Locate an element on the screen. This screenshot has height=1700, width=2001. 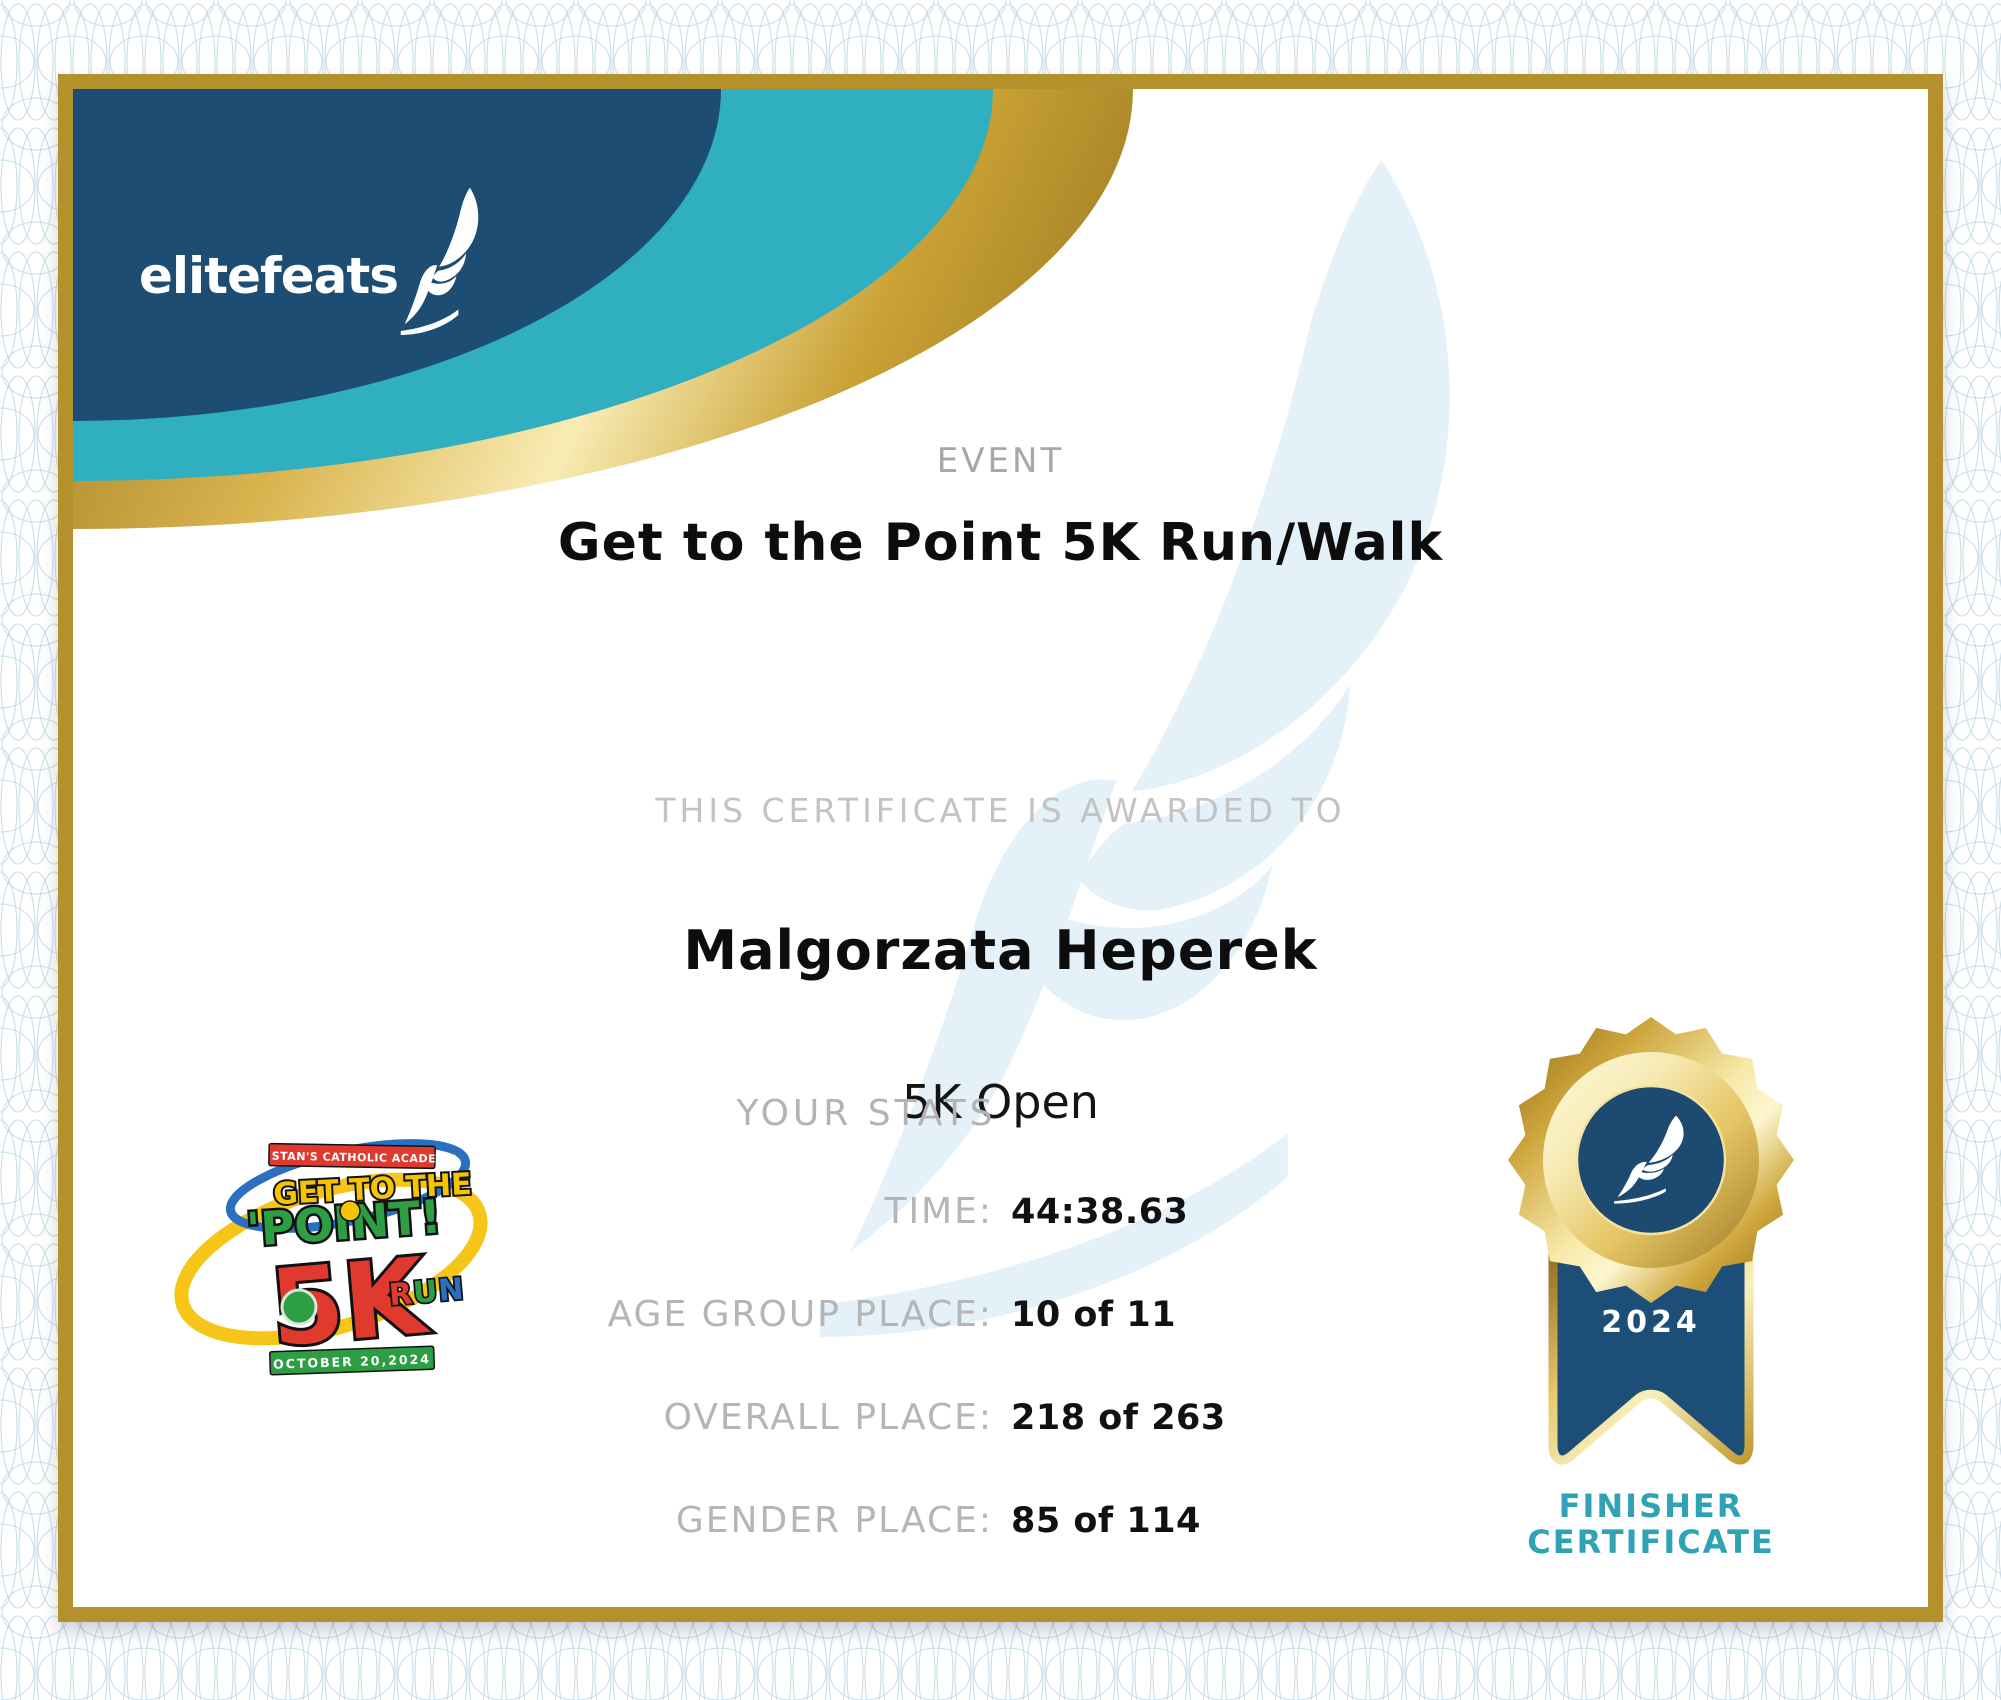
finisher-label-line1: FINISHER is located at coordinates (1651, 1506).